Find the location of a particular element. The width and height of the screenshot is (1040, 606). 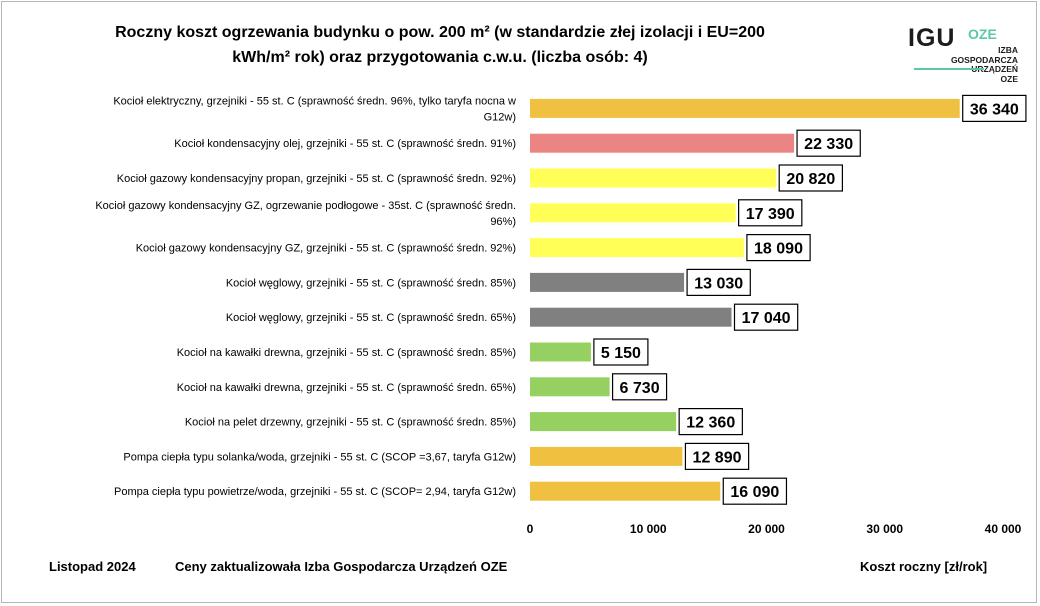

data-label: 18 090 is located at coordinates (778, 249).